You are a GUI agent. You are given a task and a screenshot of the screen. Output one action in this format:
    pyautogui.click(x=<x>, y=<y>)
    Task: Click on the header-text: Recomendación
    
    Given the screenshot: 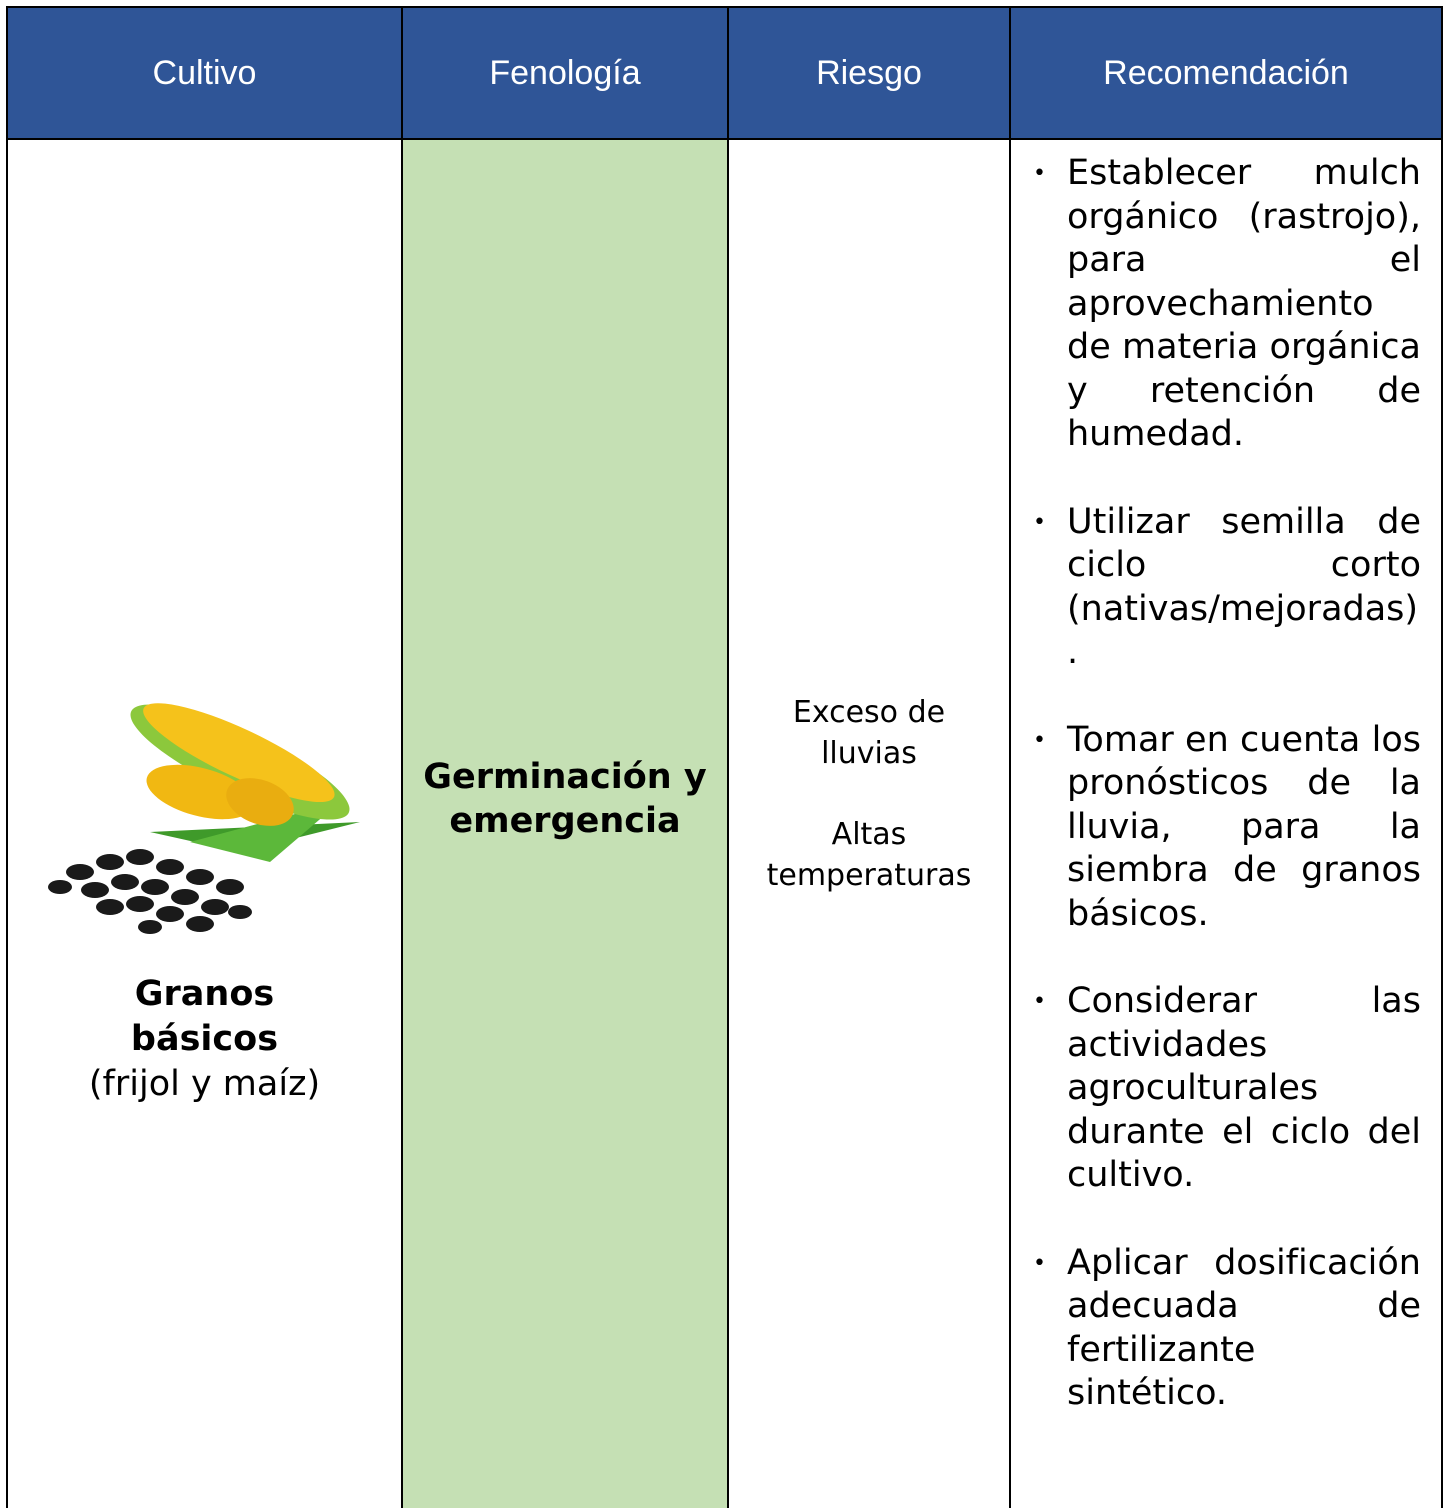 What is the action you would take?
    pyautogui.click(x=1226, y=72)
    